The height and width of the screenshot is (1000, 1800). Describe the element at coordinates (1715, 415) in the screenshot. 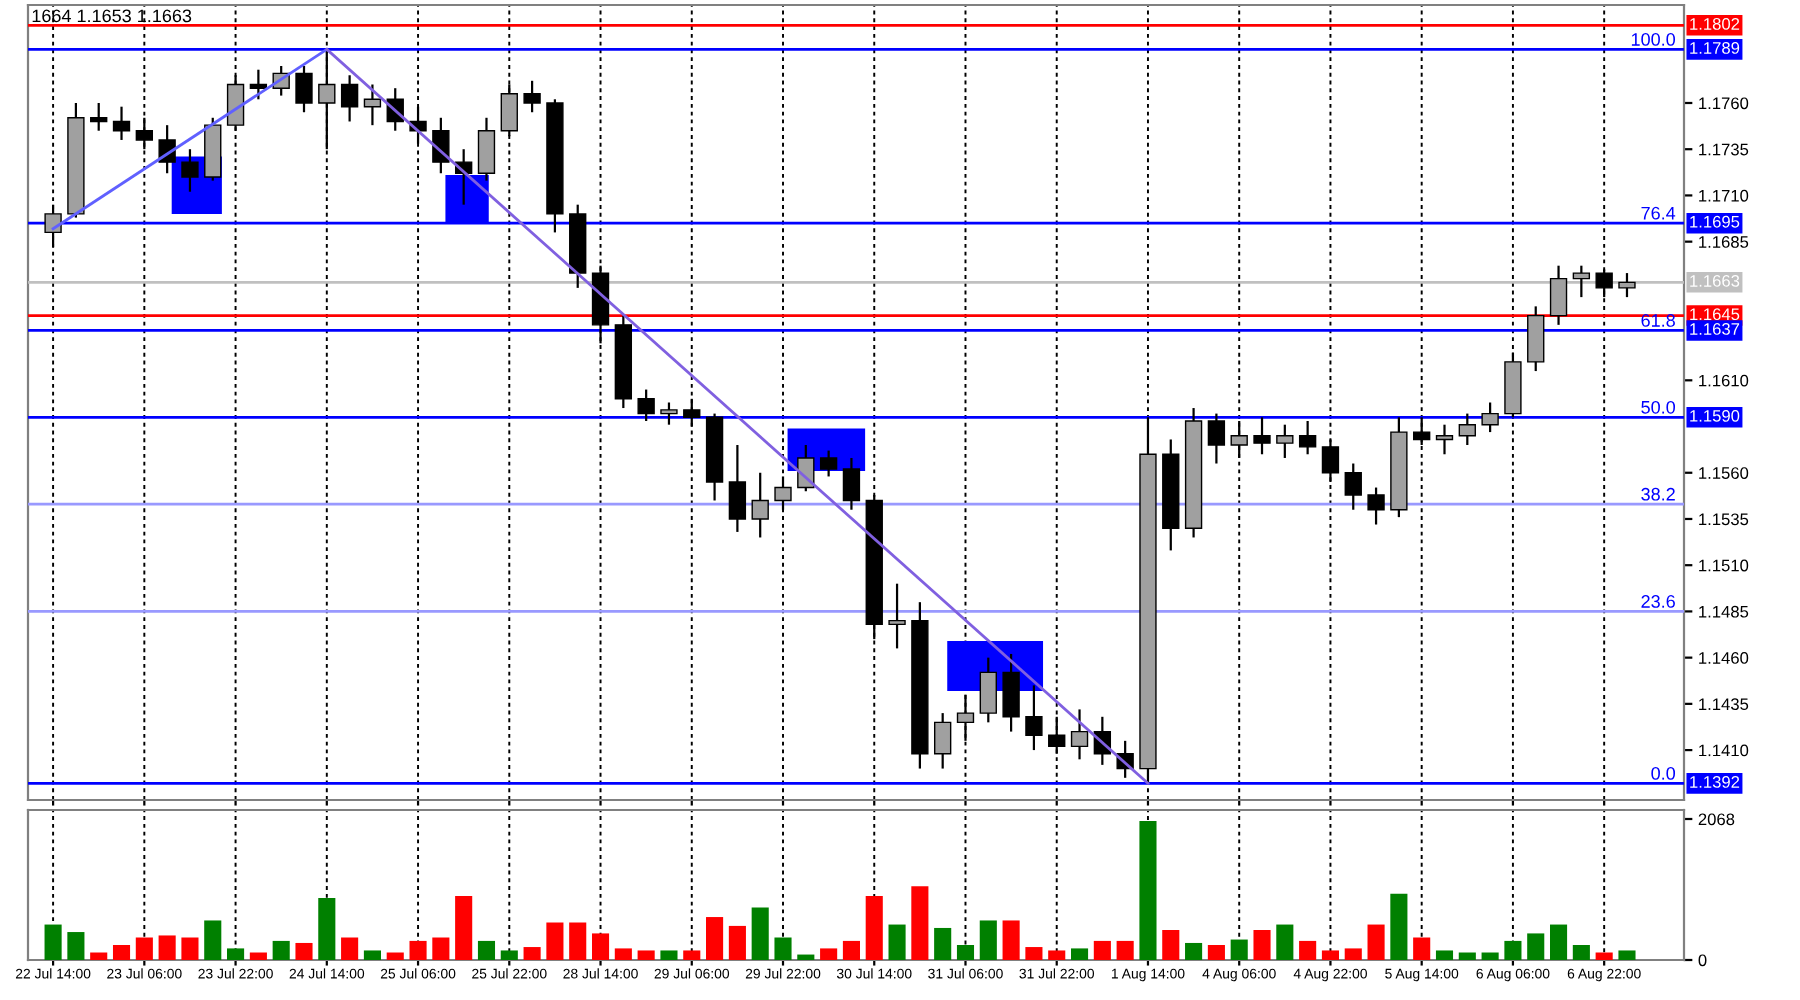

I see `ref-line-label: 1.1590` at that location.